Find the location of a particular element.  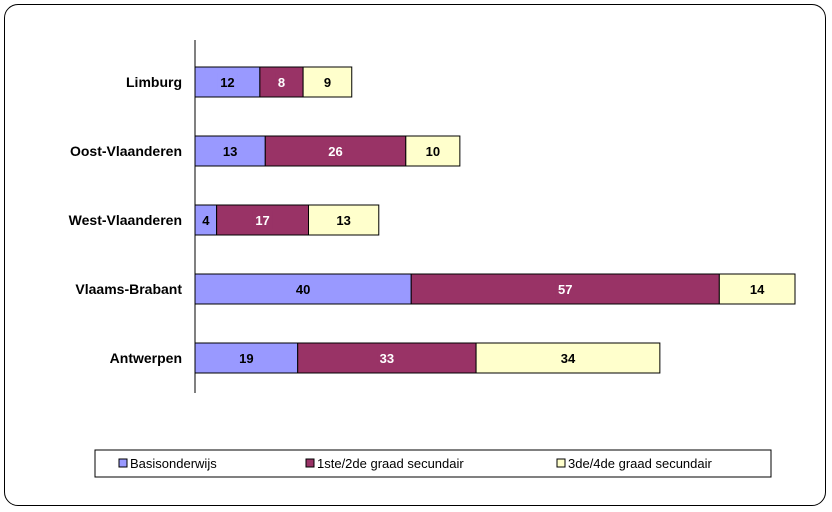

data-label: 57 is located at coordinates (565, 289).